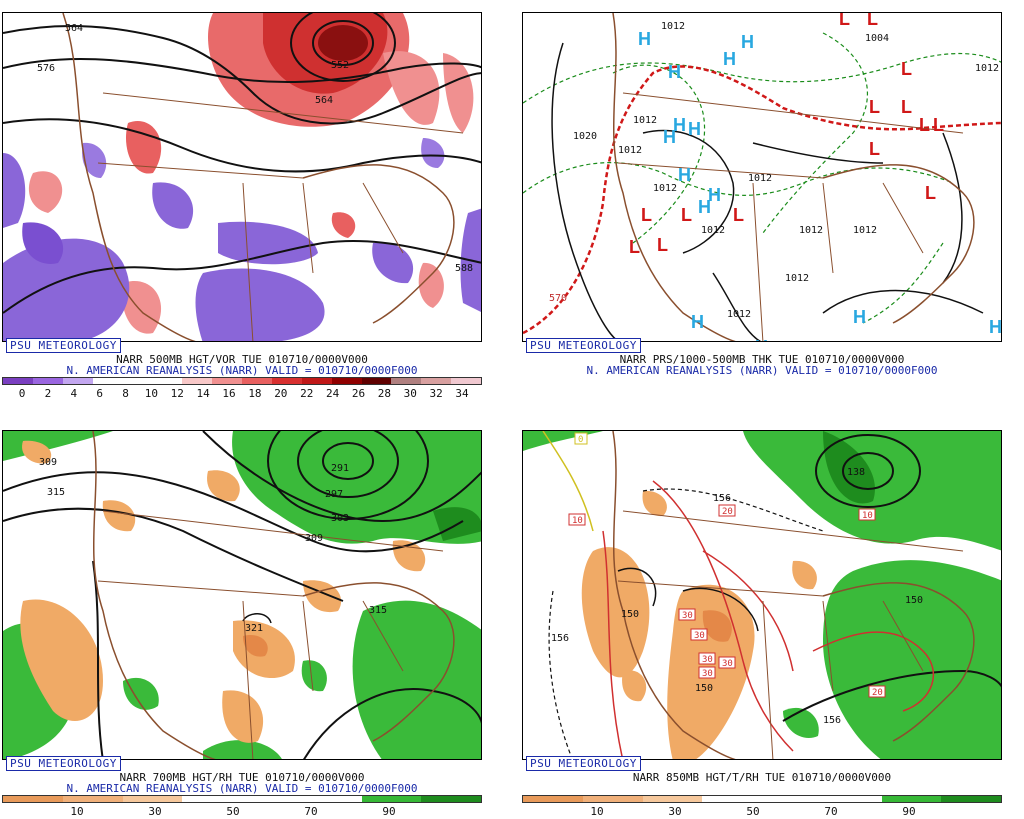 This screenshot has width=1024, height=819. What do you see at coordinates (762, 777) in the screenshot?
I see `map-title: NARR 850MB HGT/T/RH TUE 010710/0000V000` at bounding box center [762, 777].